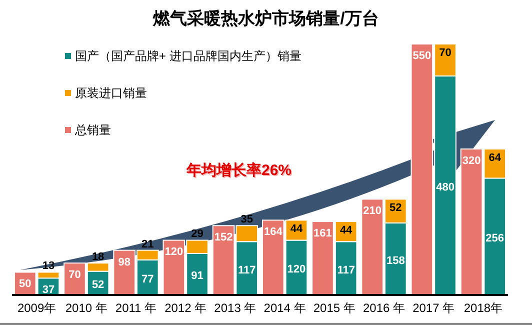  I want to click on data-label: 98, so click(124, 262).